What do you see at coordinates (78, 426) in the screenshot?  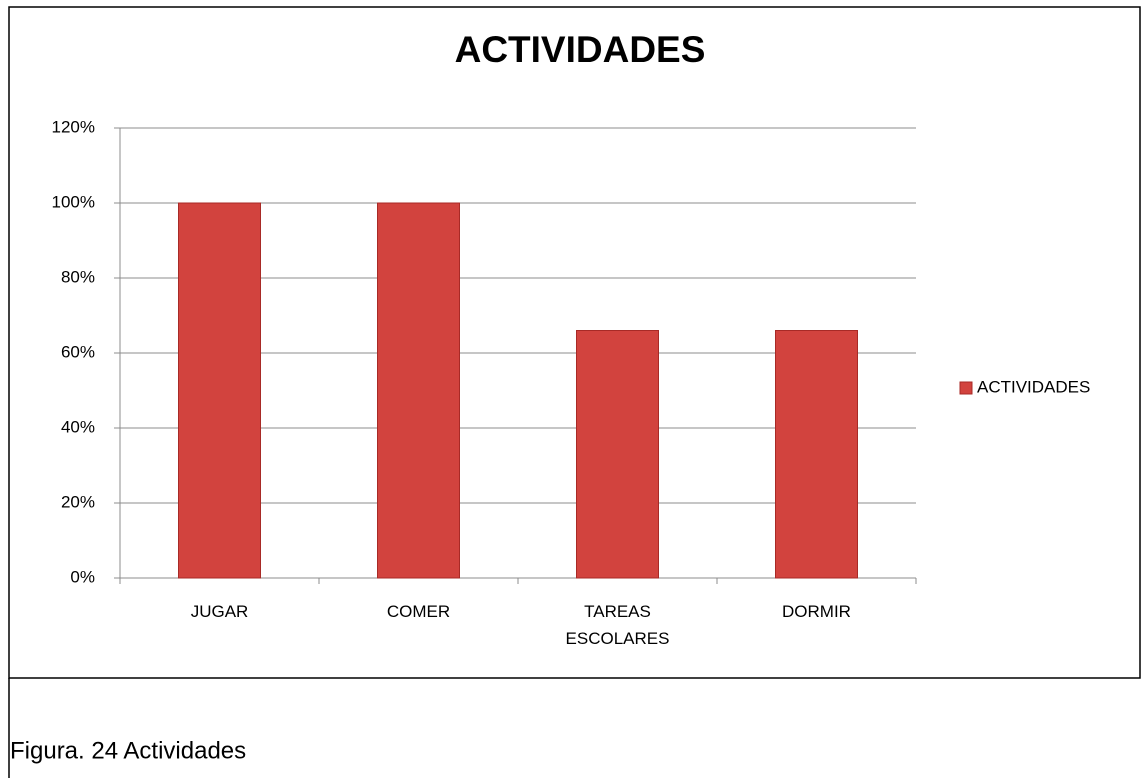 I see `y-tick-label: 40%` at bounding box center [78, 426].